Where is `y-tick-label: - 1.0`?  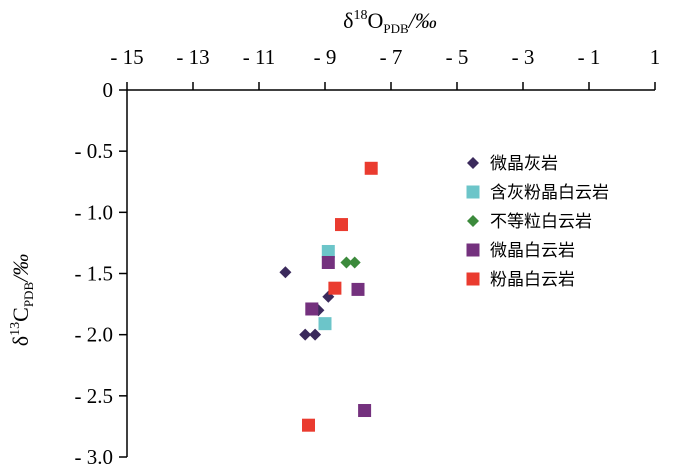
y-tick-label: - 1.0 is located at coordinates (94, 212).